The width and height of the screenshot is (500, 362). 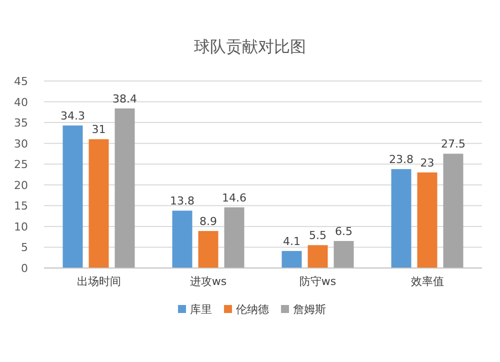 I want to click on y-tick-label: 40, so click(x=21, y=102).